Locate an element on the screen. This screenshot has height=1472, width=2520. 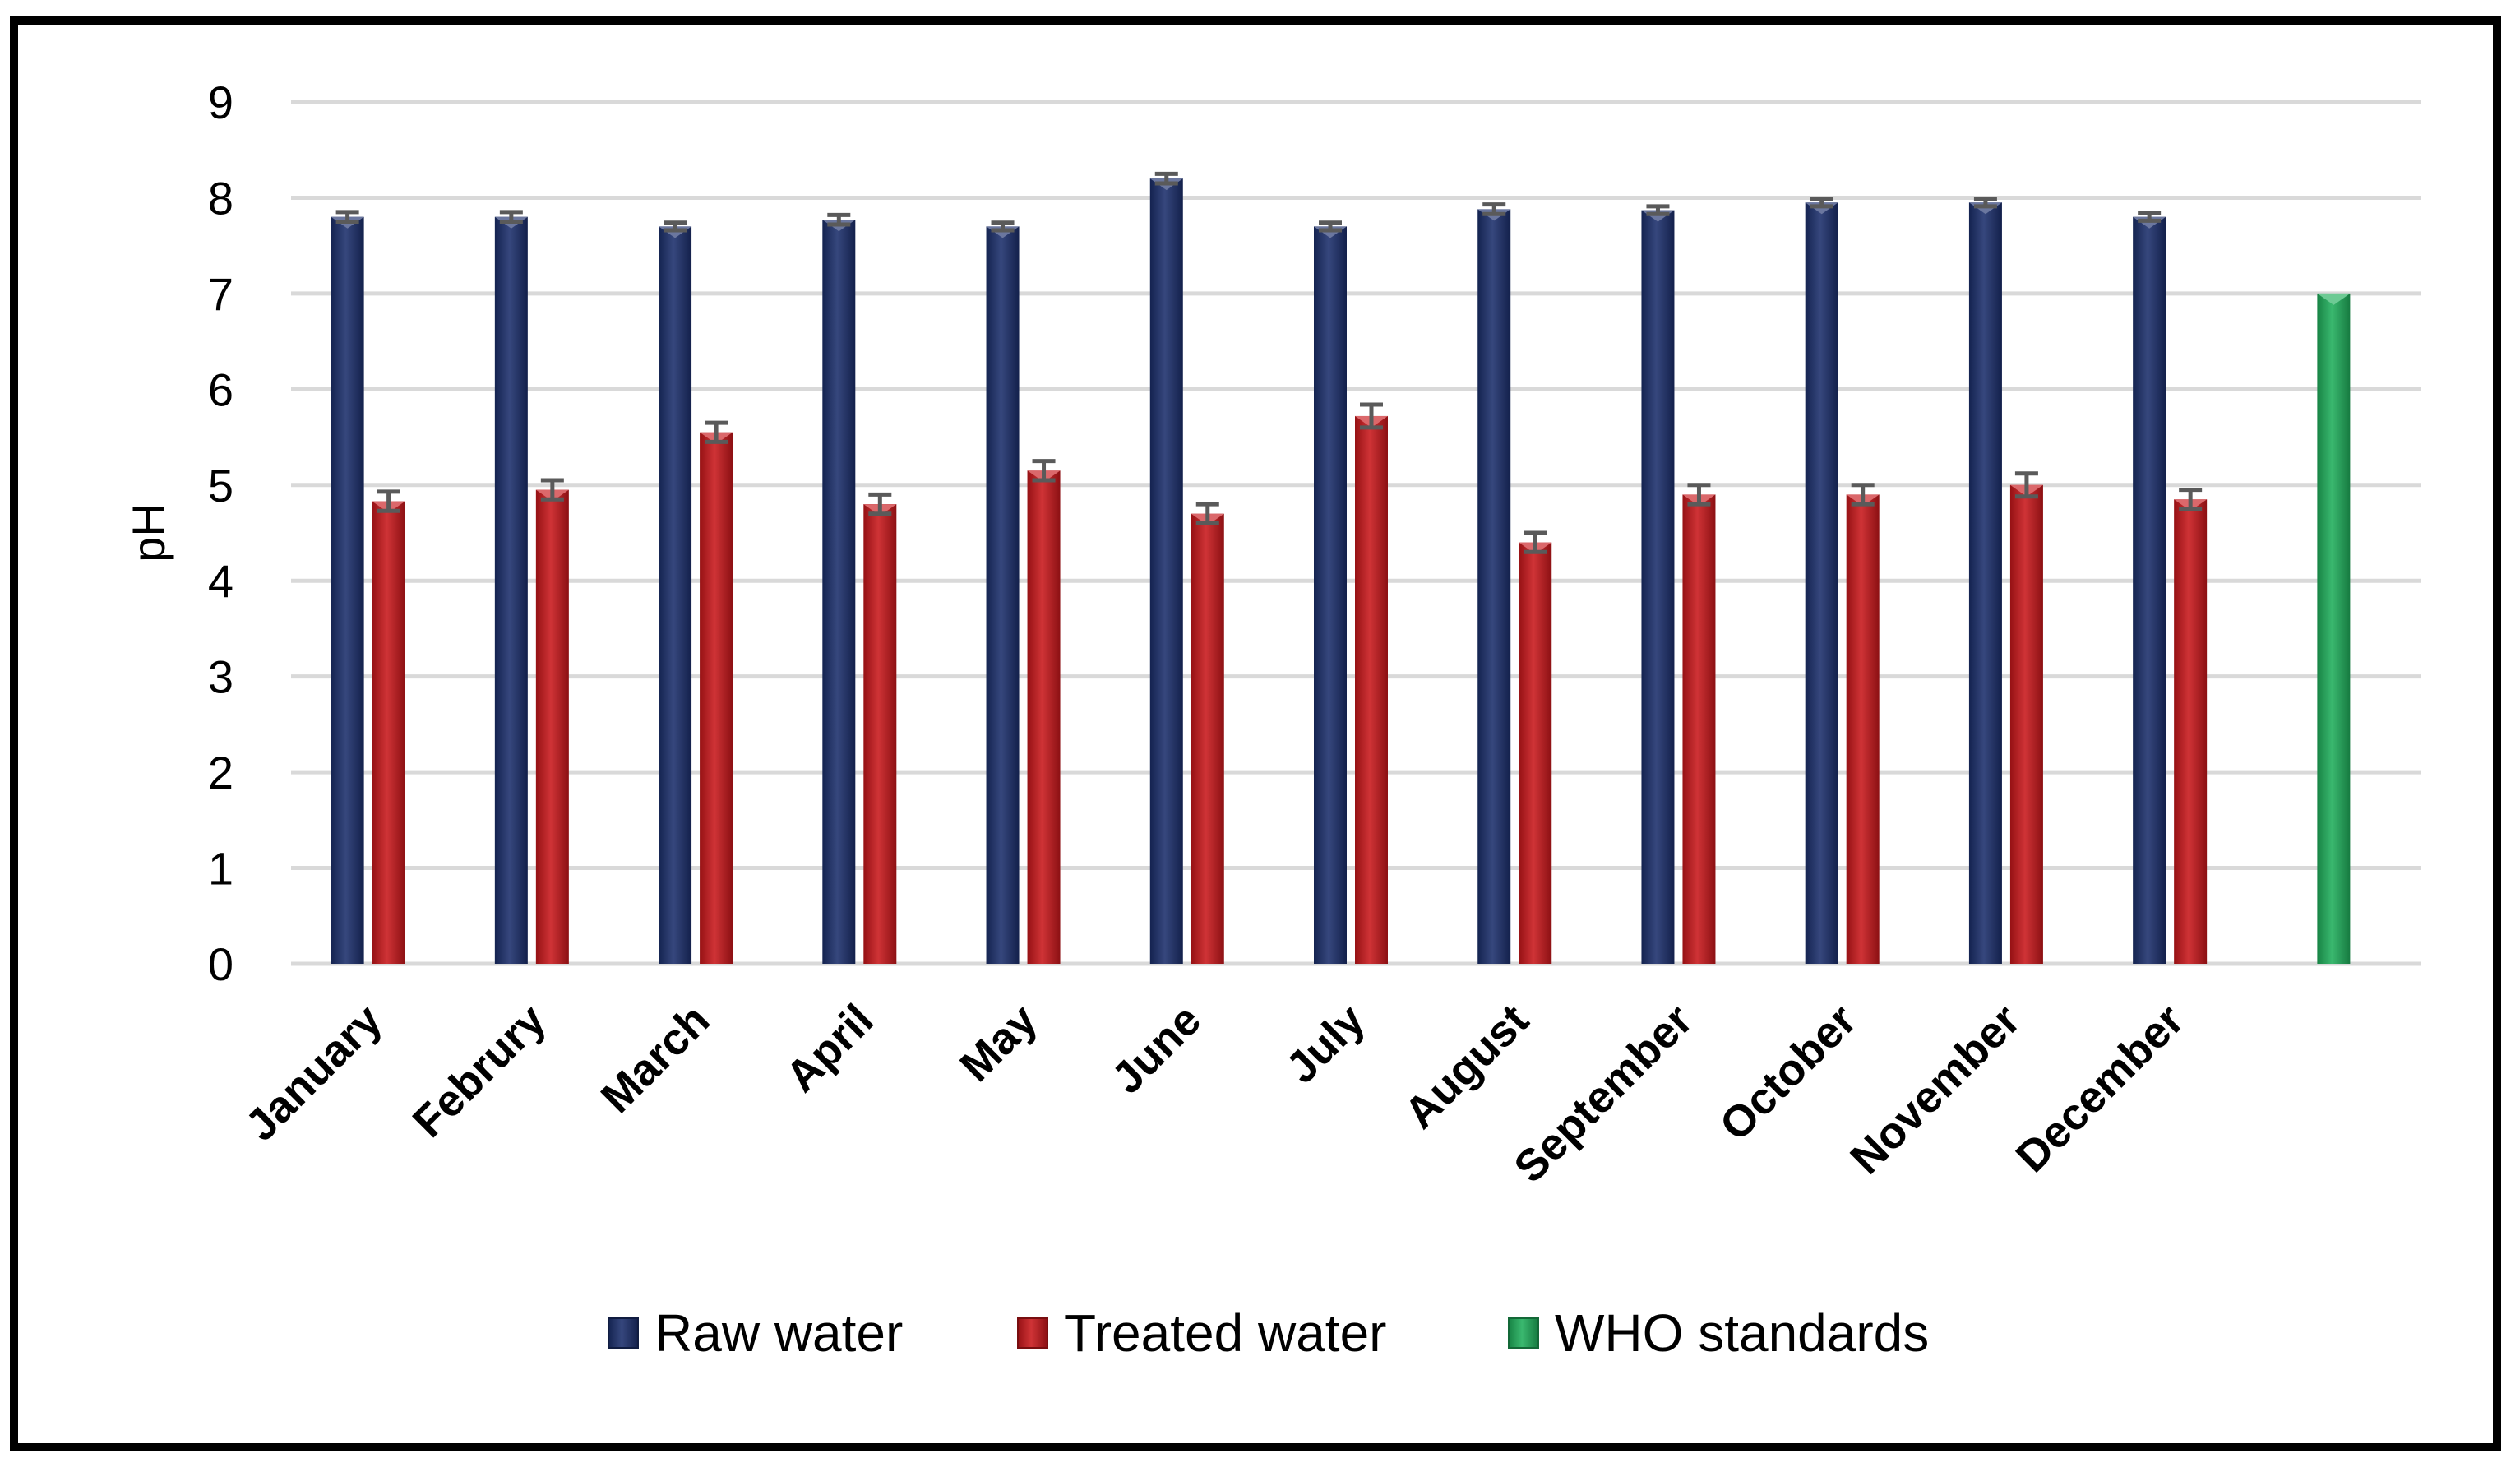
legend-item-who-standards: WHO standards is located at coordinates (1718, 1333).